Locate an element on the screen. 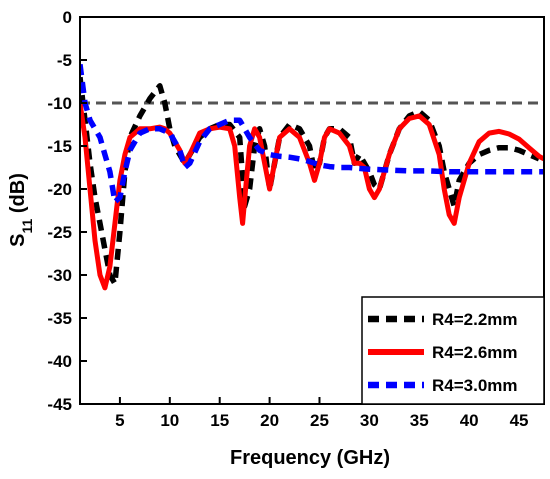  y-tick-label: -15 is located at coordinates (59, 146).